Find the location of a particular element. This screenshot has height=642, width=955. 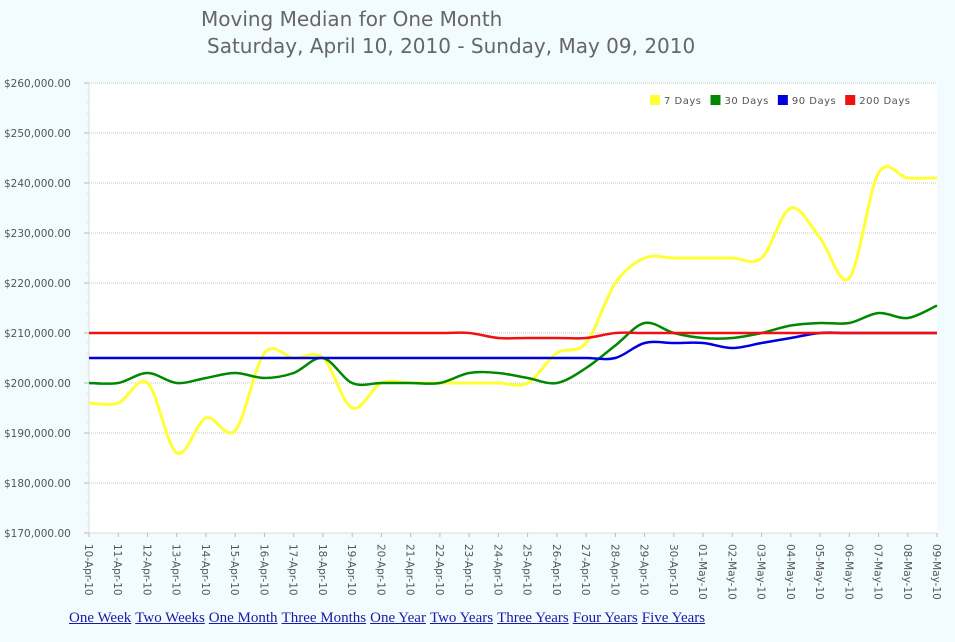

range-link-three-months: Three Months is located at coordinates (324, 618).